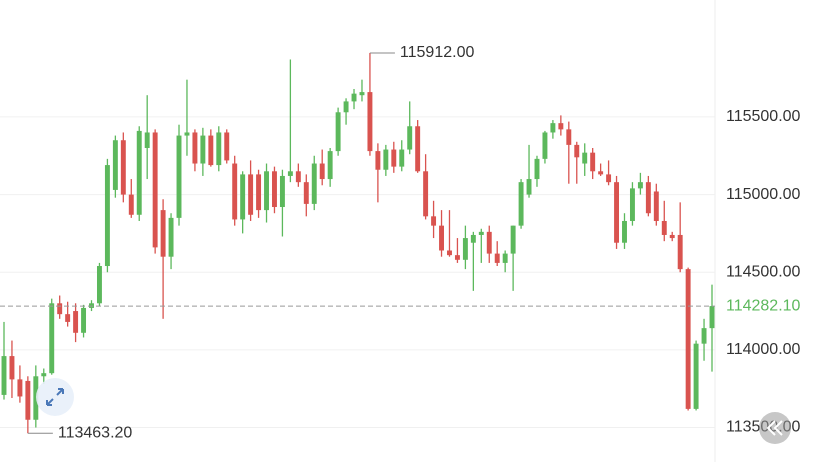 This screenshot has height=462, width=828. What do you see at coordinates (763, 305) in the screenshot?
I see `last-price-label: 114282.10` at bounding box center [763, 305].